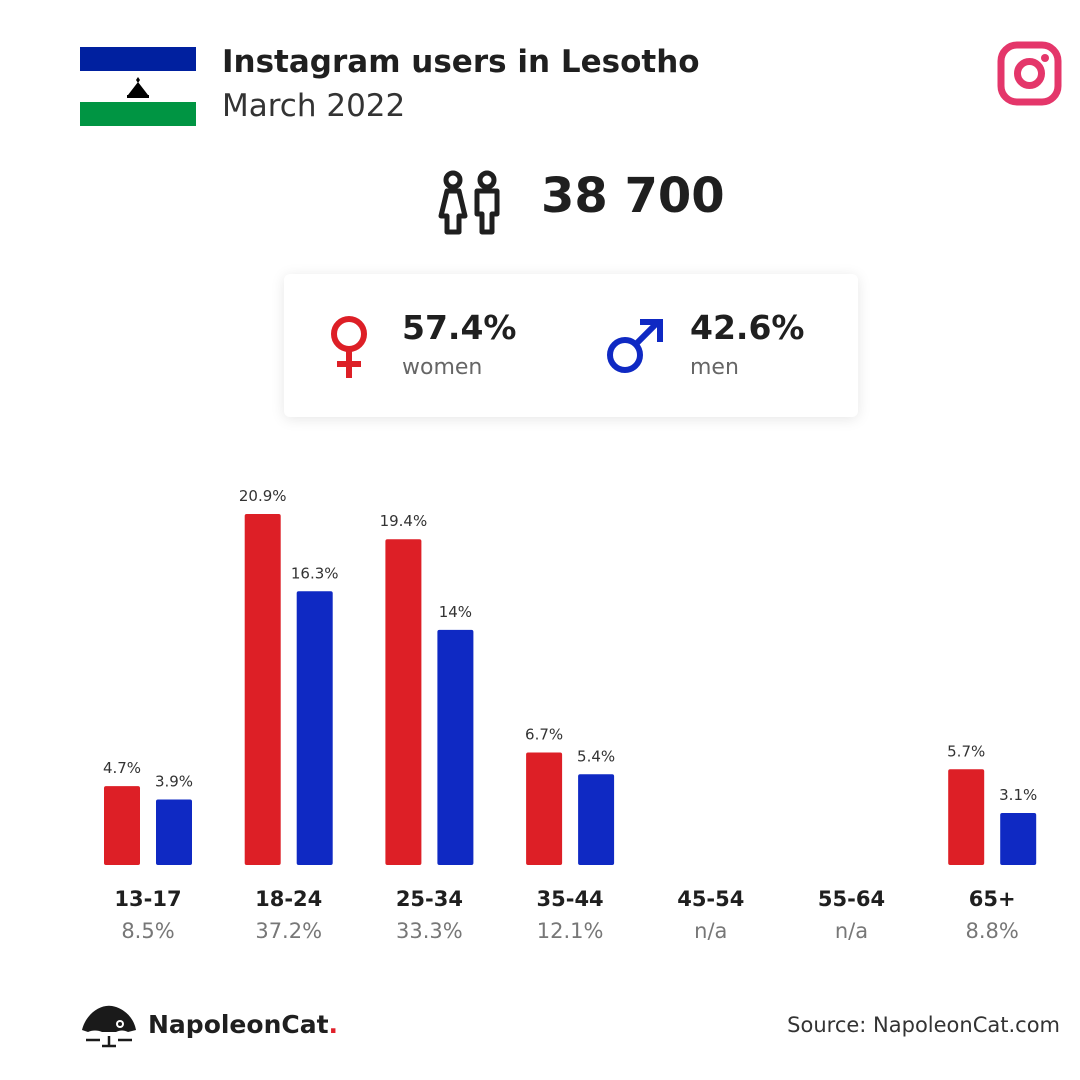 The height and width of the screenshot is (1080, 1080). Describe the element at coordinates (966, 751) in the screenshot. I see `women-data-label: 5.7%` at that location.